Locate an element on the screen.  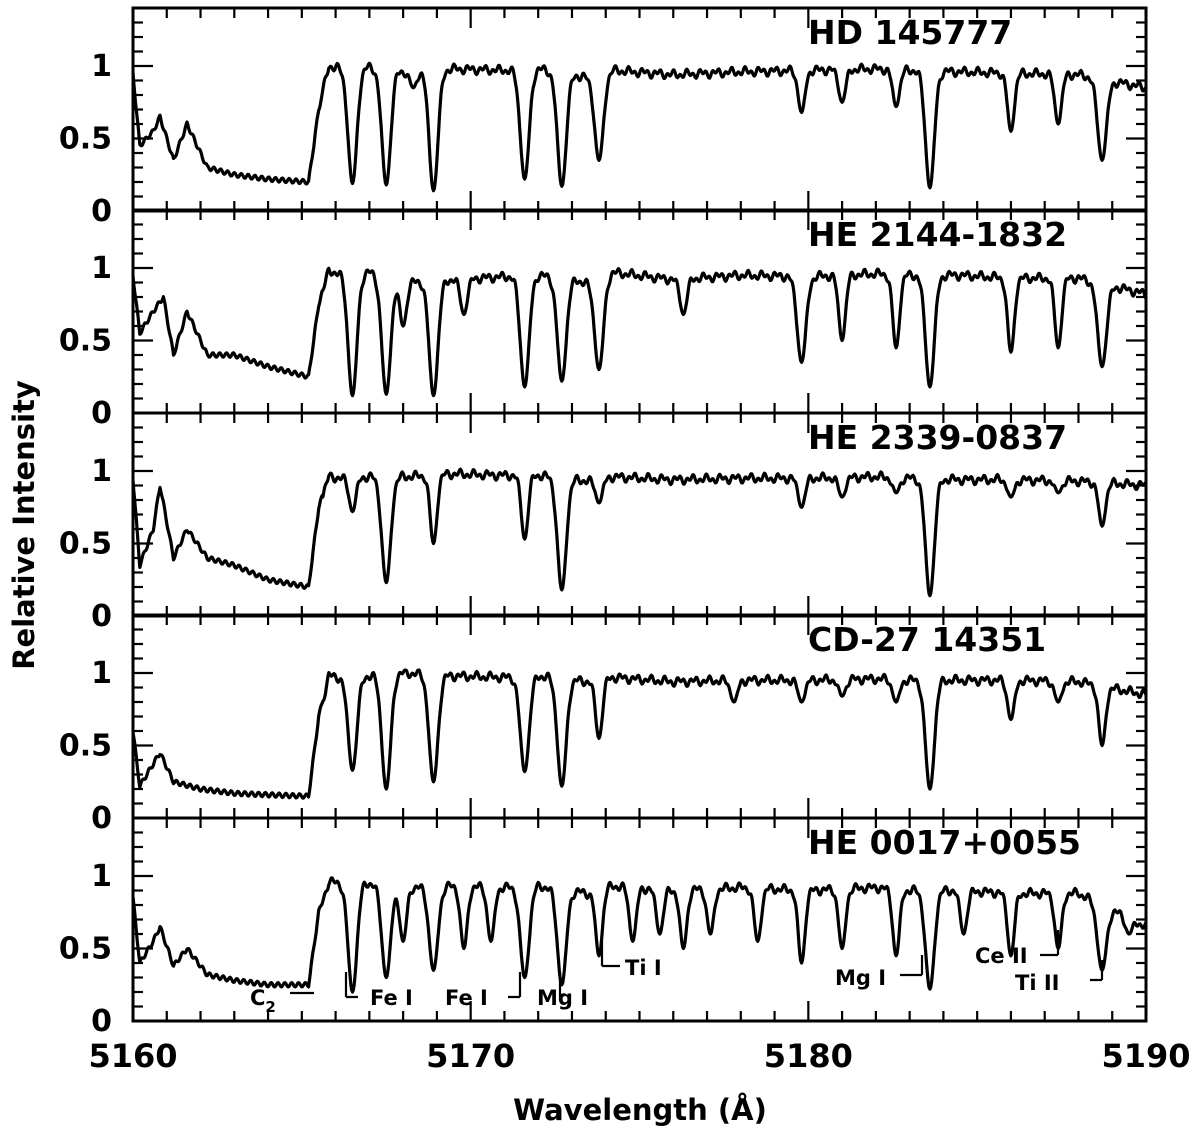
x-tick-label: 5170 is located at coordinates (470, 1056).